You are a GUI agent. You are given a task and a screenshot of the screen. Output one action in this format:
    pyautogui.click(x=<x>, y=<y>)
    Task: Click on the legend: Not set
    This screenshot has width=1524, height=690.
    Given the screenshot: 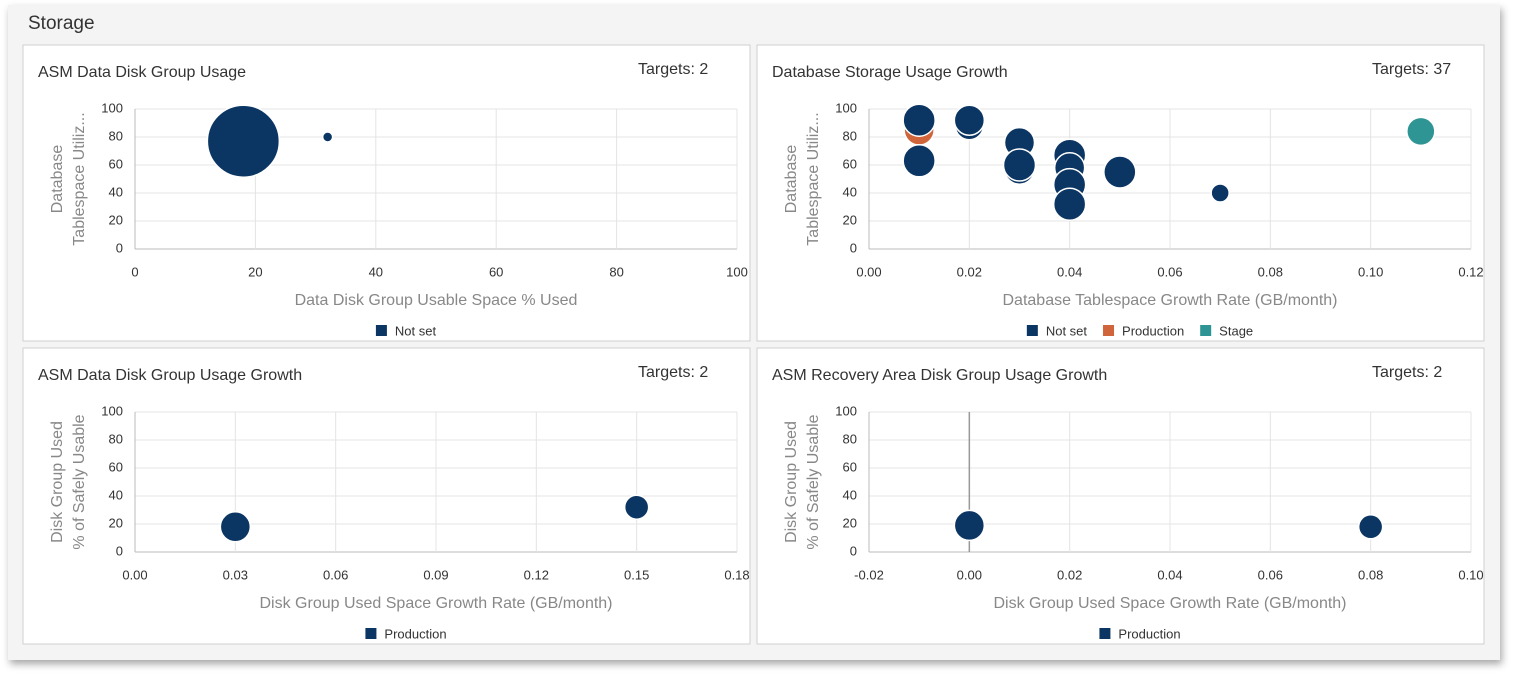 What is the action you would take?
    pyautogui.click(x=406, y=330)
    